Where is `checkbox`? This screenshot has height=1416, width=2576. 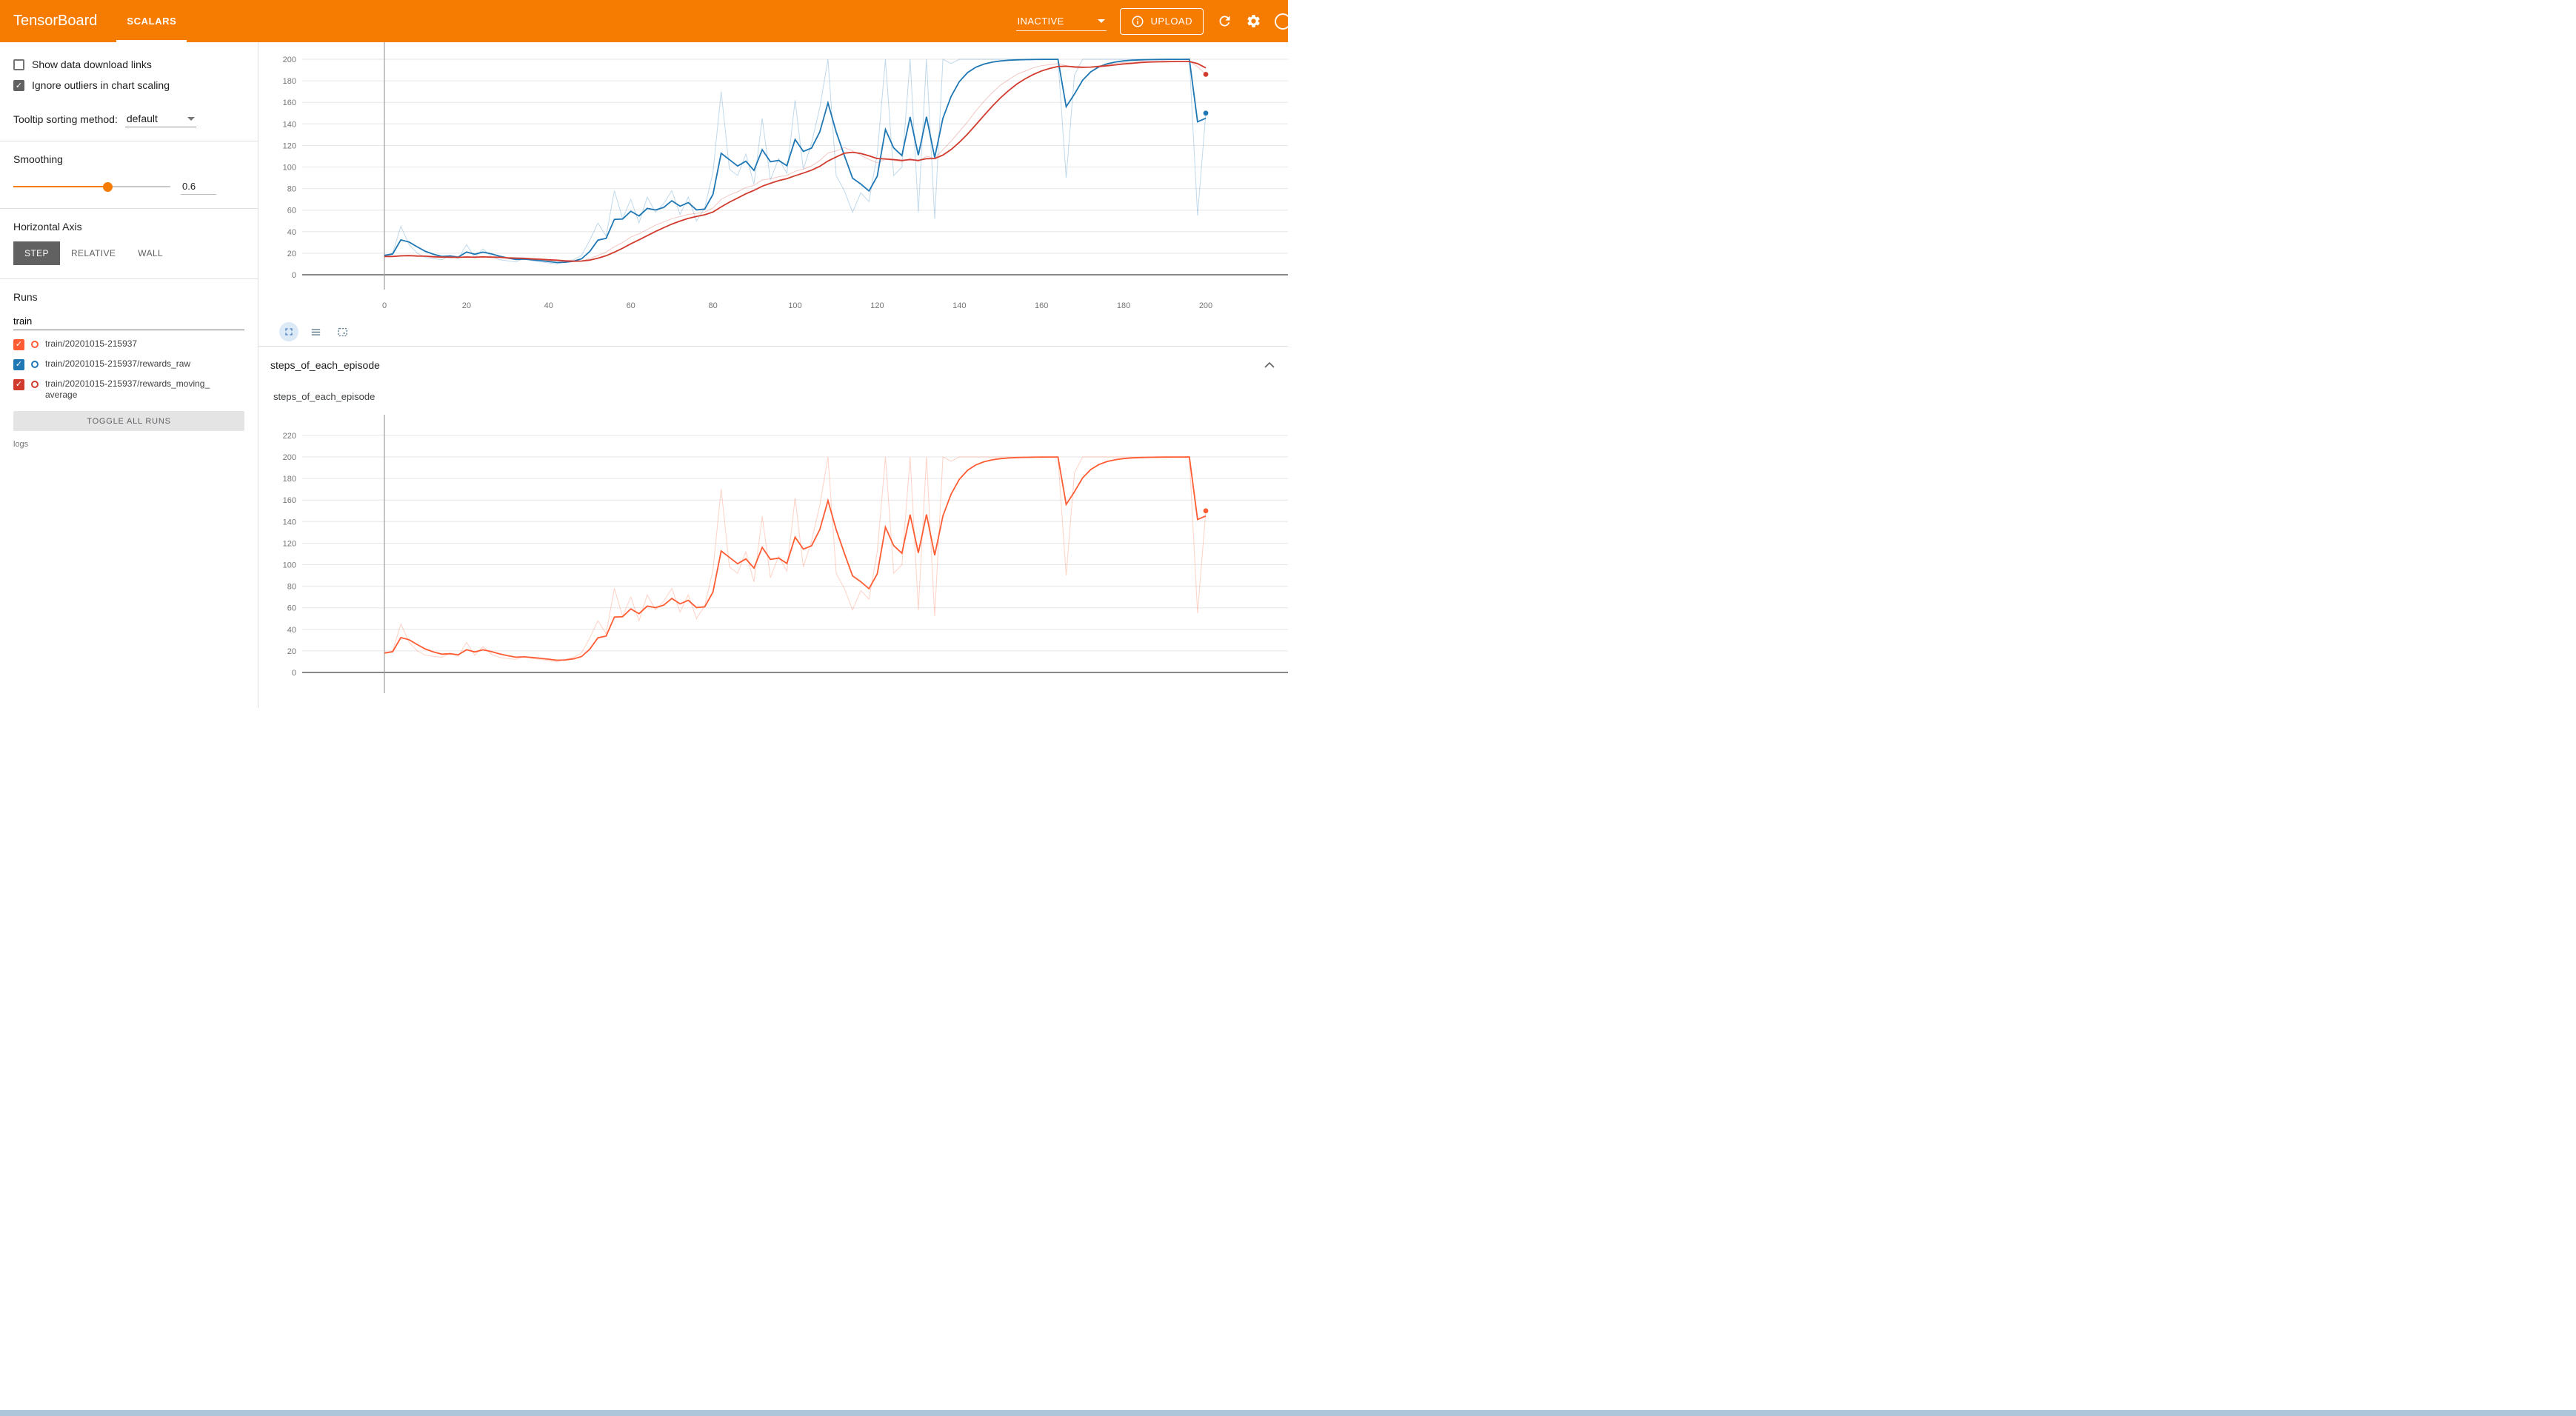 checkbox is located at coordinates (18, 64).